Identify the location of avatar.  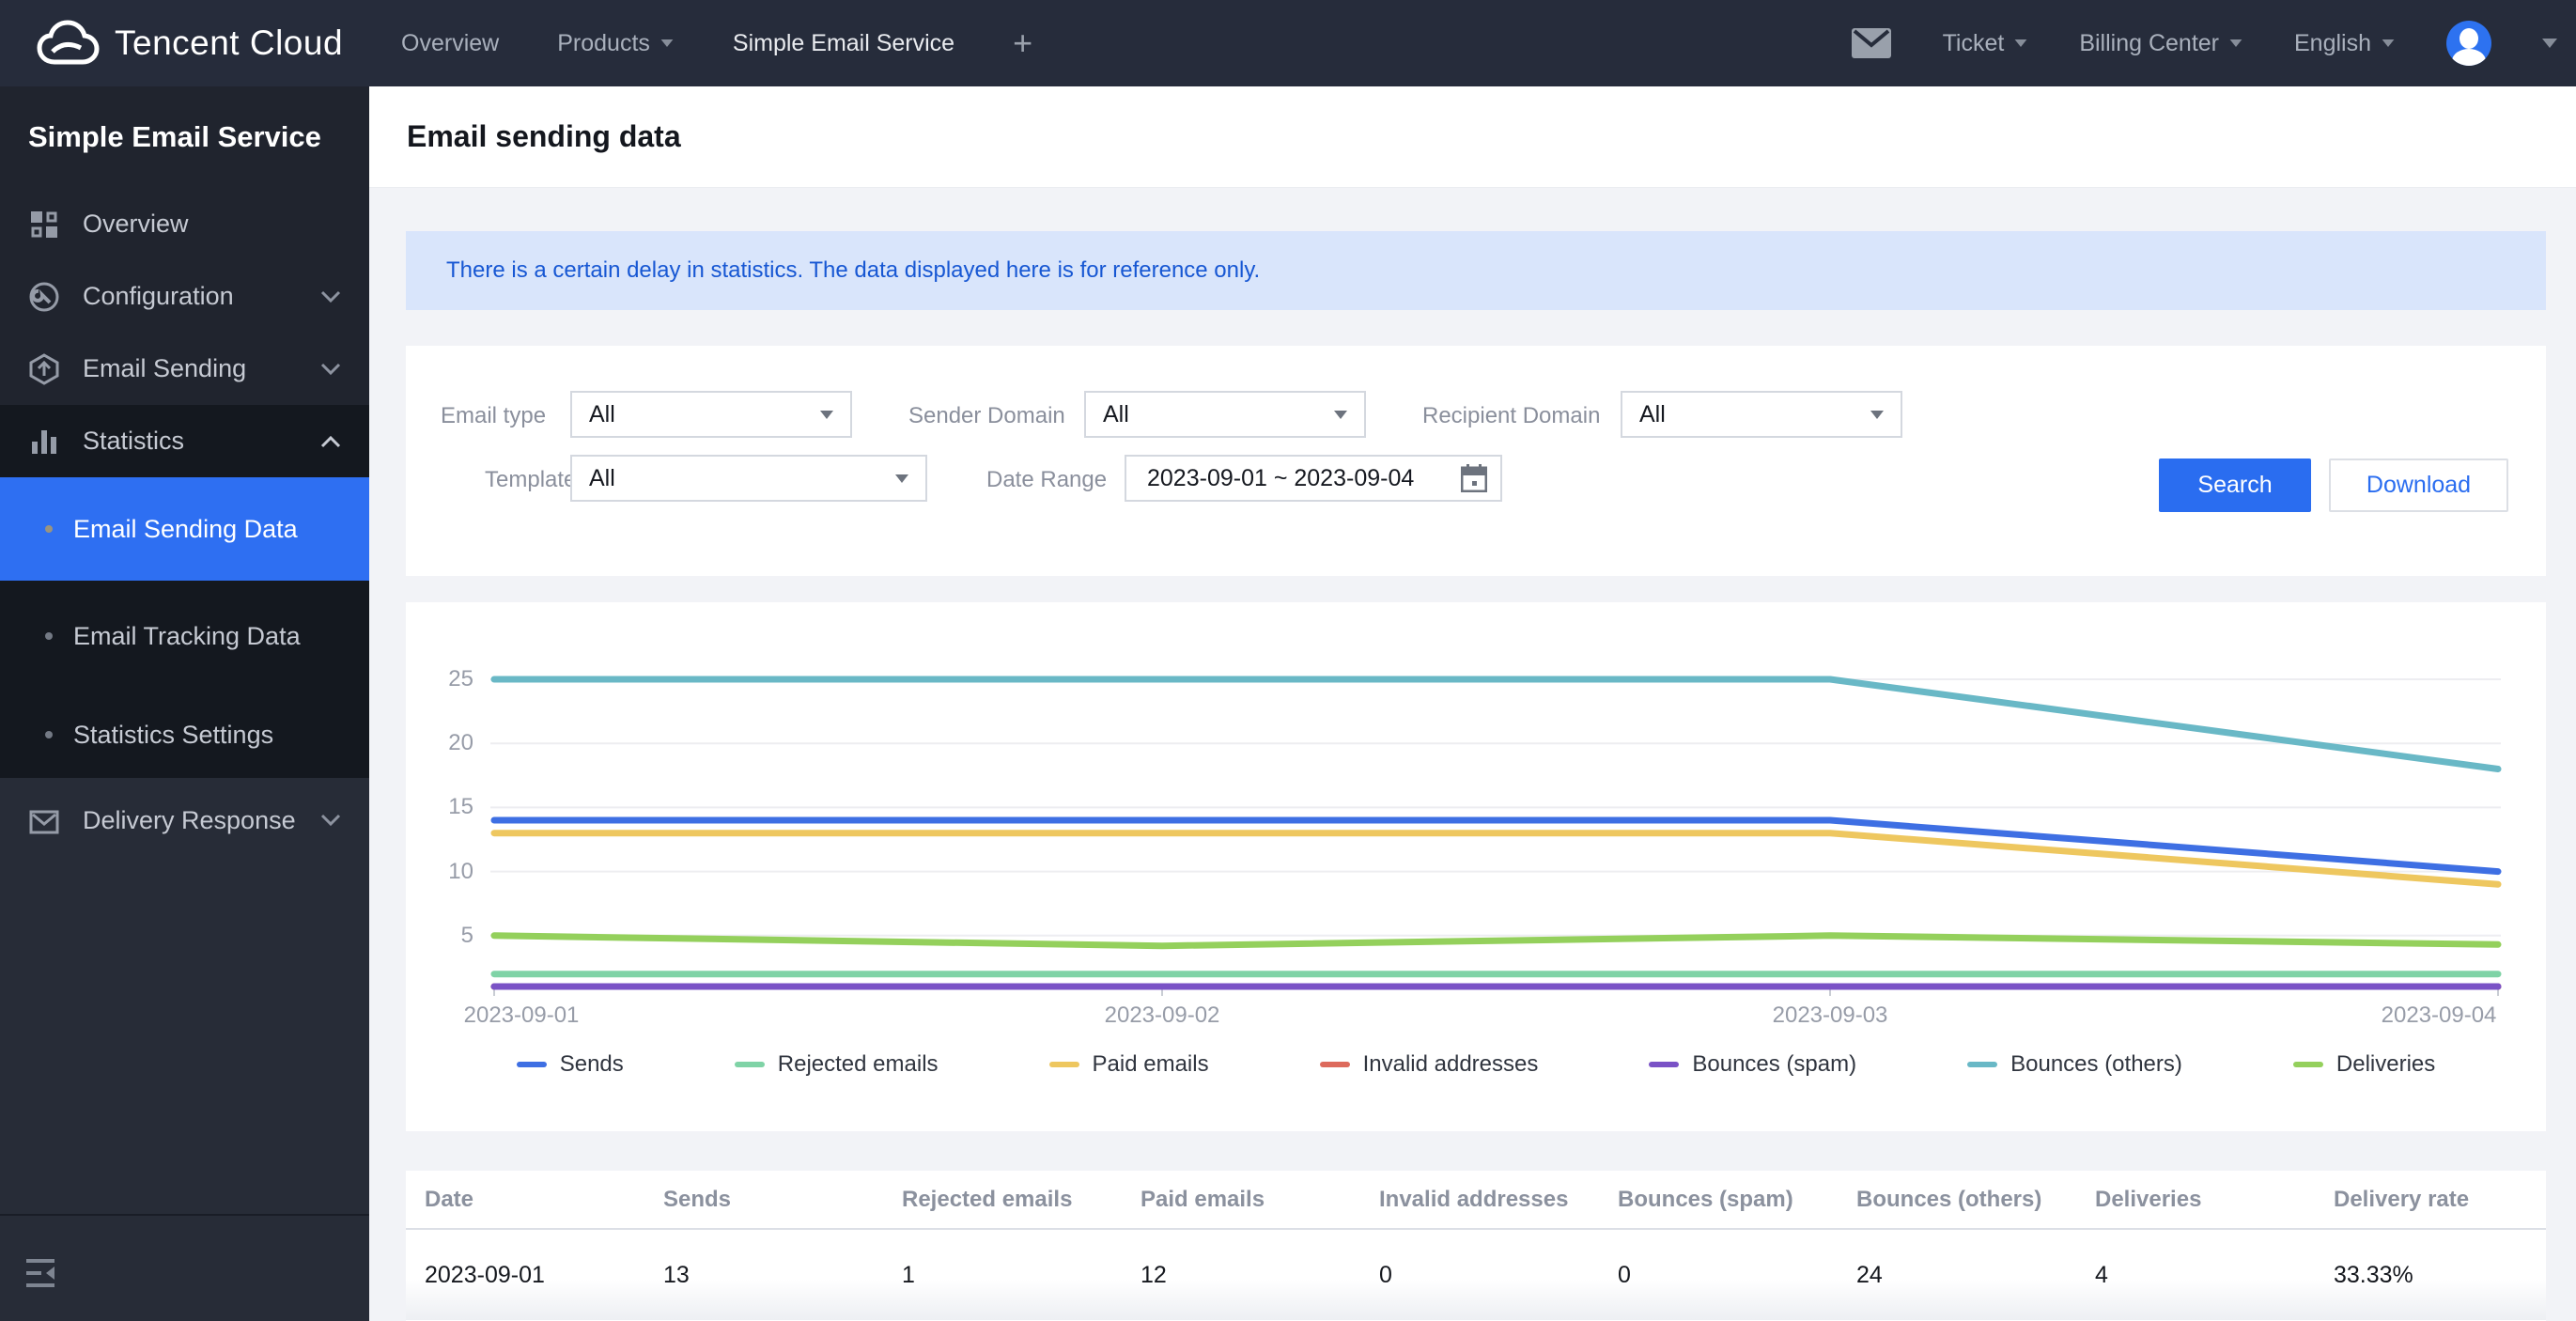
(2468, 44).